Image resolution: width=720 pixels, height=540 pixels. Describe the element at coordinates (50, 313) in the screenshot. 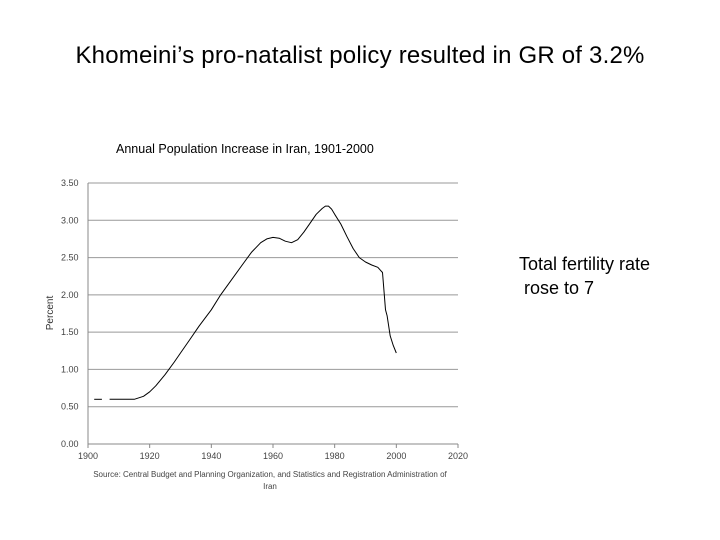

I see `y-axis-label: Percent` at that location.